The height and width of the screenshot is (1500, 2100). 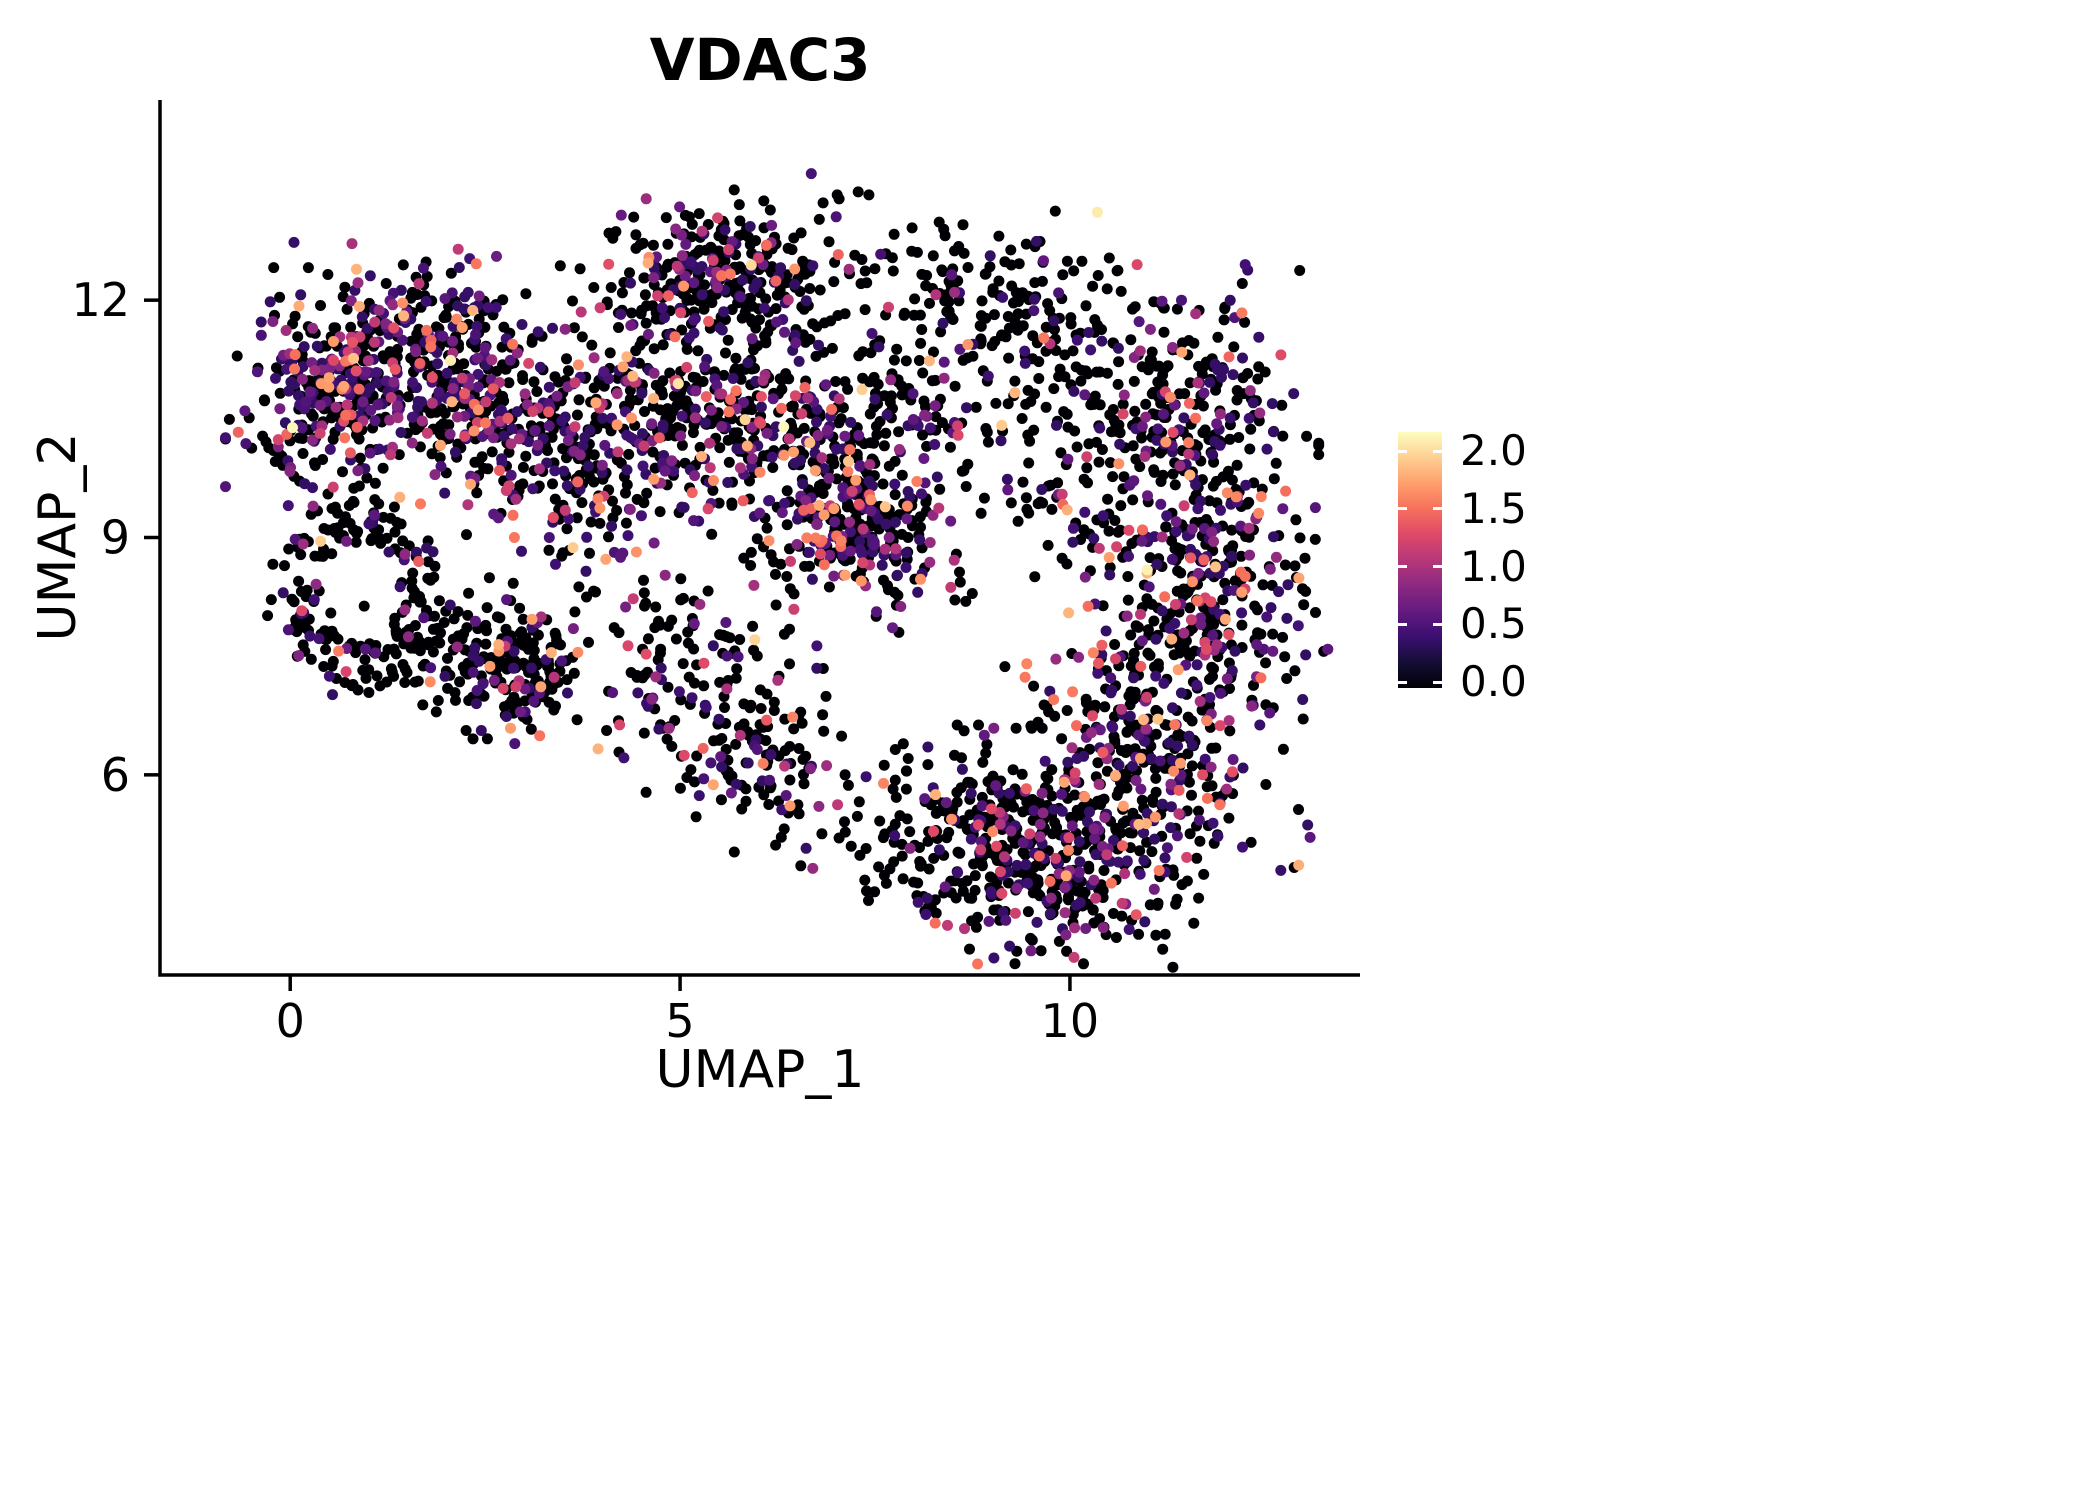 I want to click on y-tick-label: 12, so click(x=100, y=300).